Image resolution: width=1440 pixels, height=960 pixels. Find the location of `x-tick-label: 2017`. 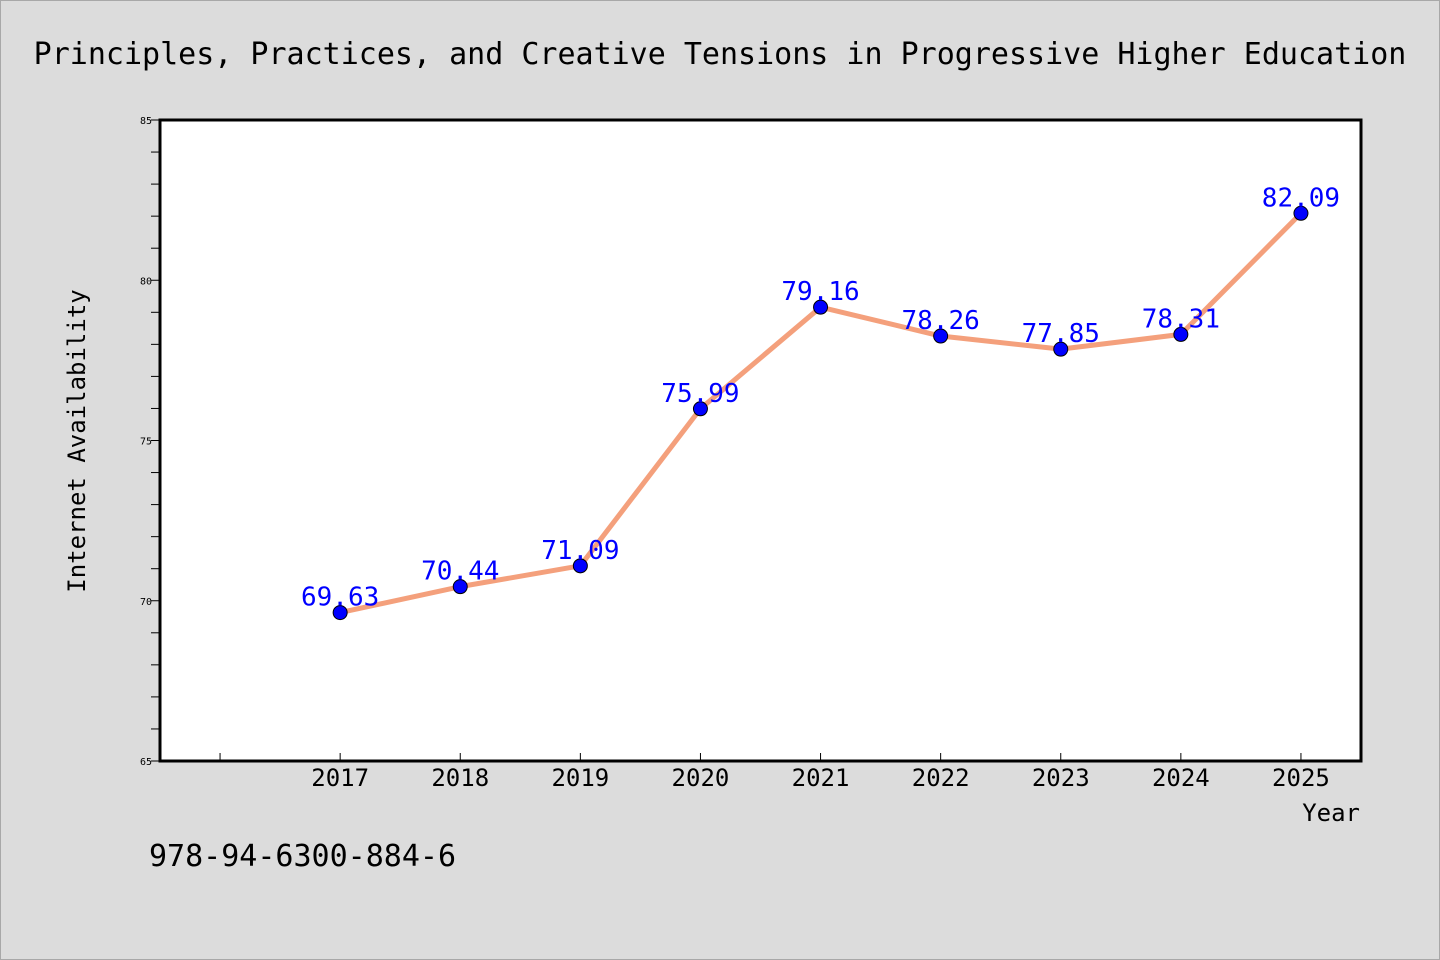

x-tick-label: 2017 is located at coordinates (340, 778).